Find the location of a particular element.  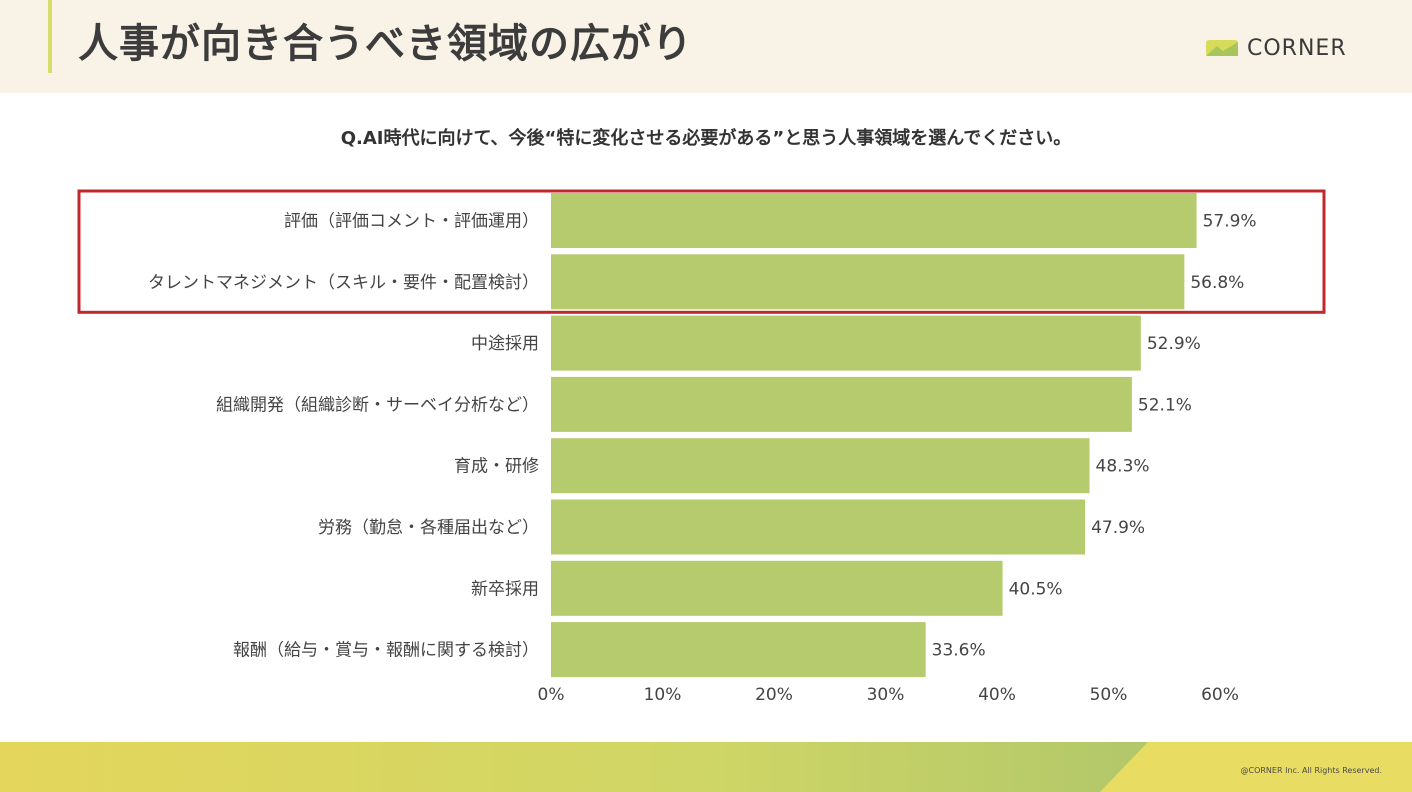

brand-name: CORNER is located at coordinates (1297, 48).